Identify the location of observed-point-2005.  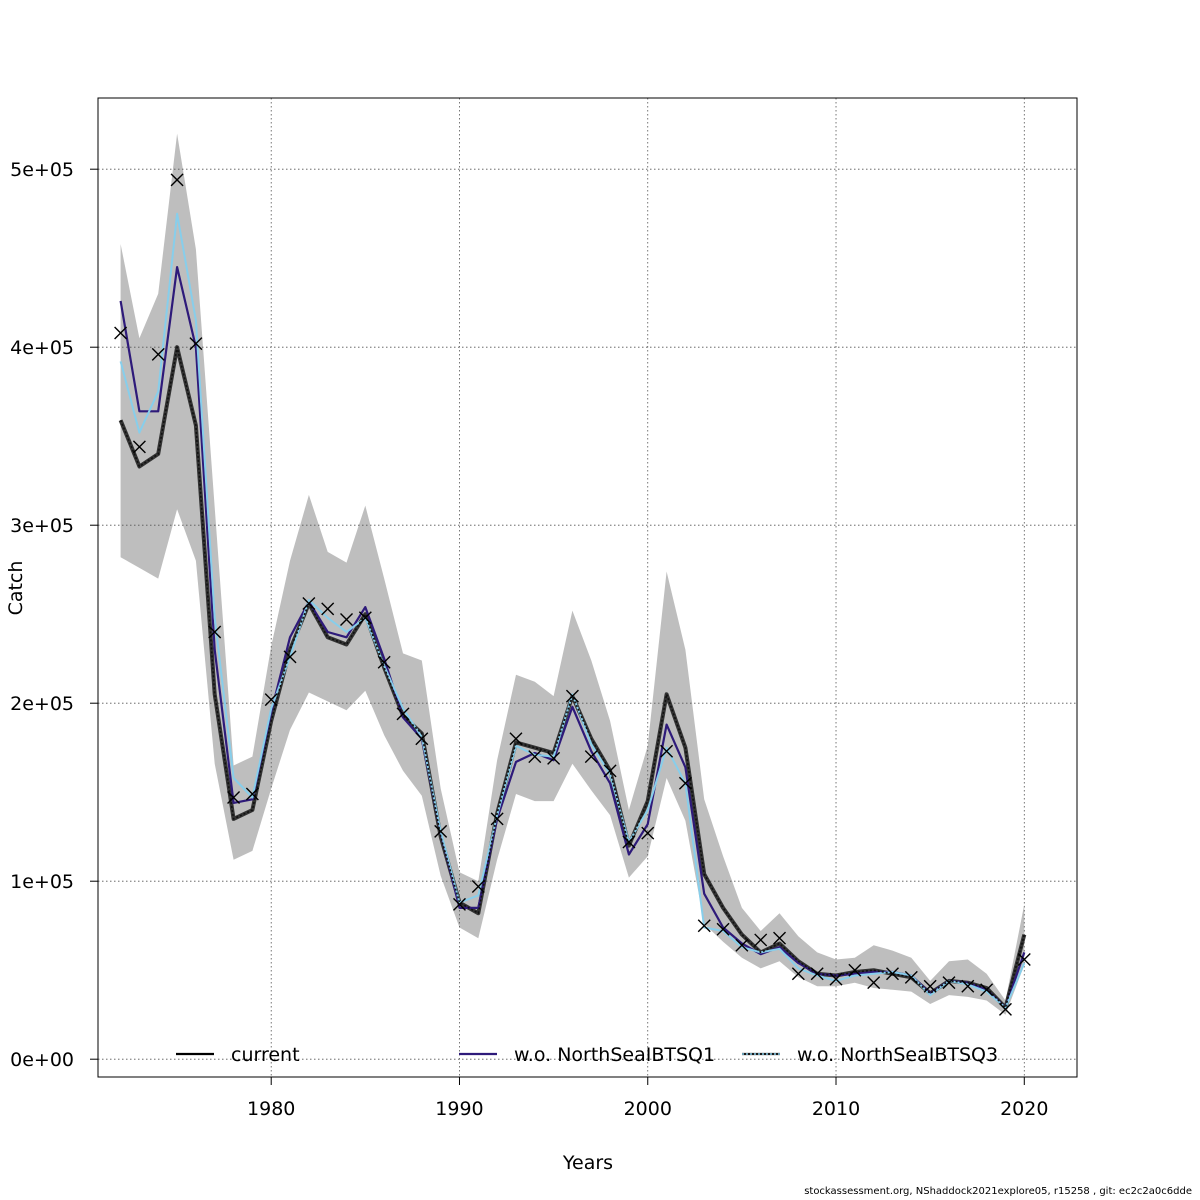
(742, 945).